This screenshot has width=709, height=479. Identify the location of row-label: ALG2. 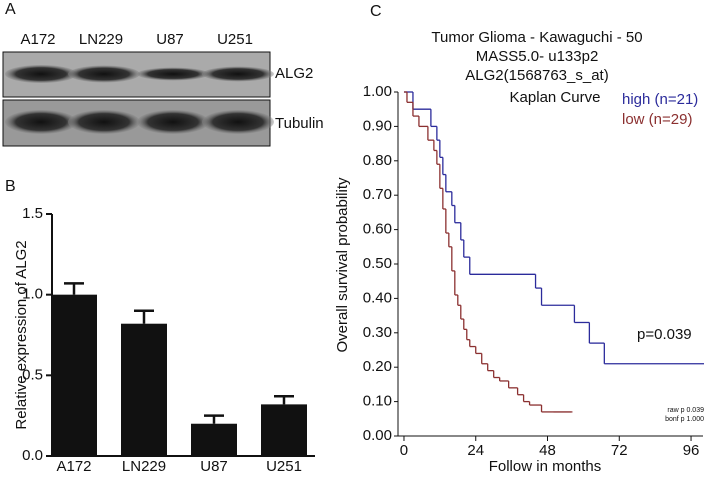
(294, 73).